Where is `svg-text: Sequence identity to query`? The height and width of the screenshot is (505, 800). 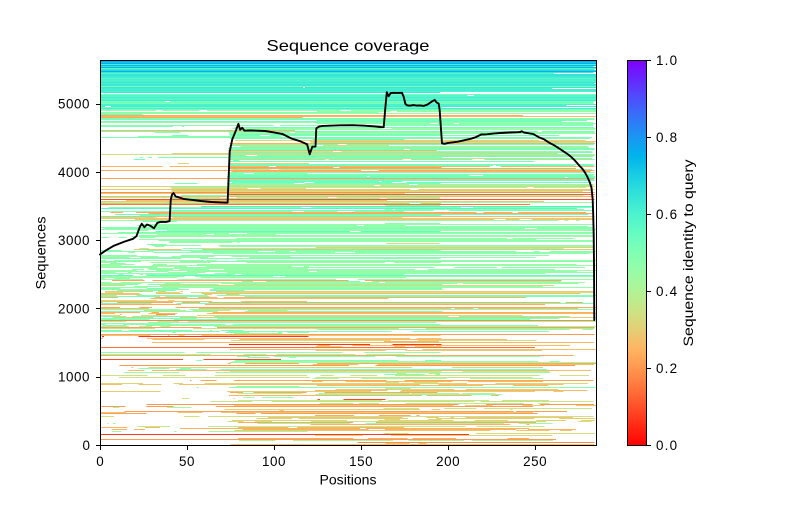
svg-text: Sequence identity to query is located at coordinates (688, 252).